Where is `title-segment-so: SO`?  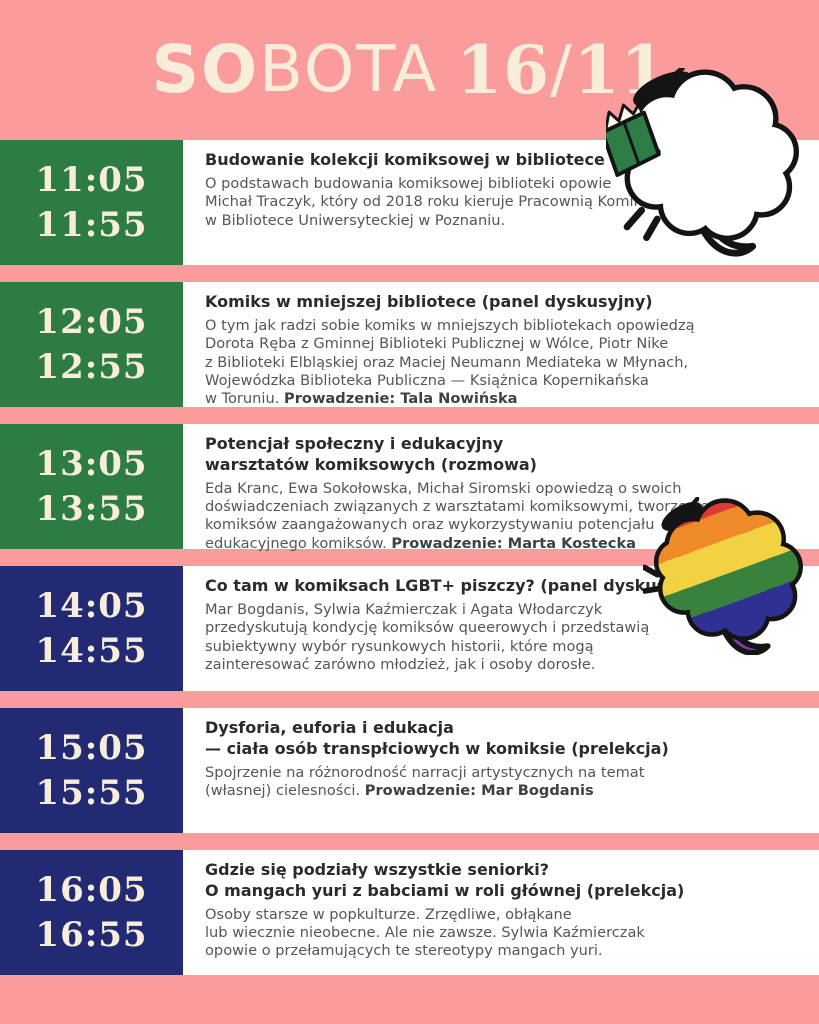
title-segment-so: SO is located at coordinates (205, 69).